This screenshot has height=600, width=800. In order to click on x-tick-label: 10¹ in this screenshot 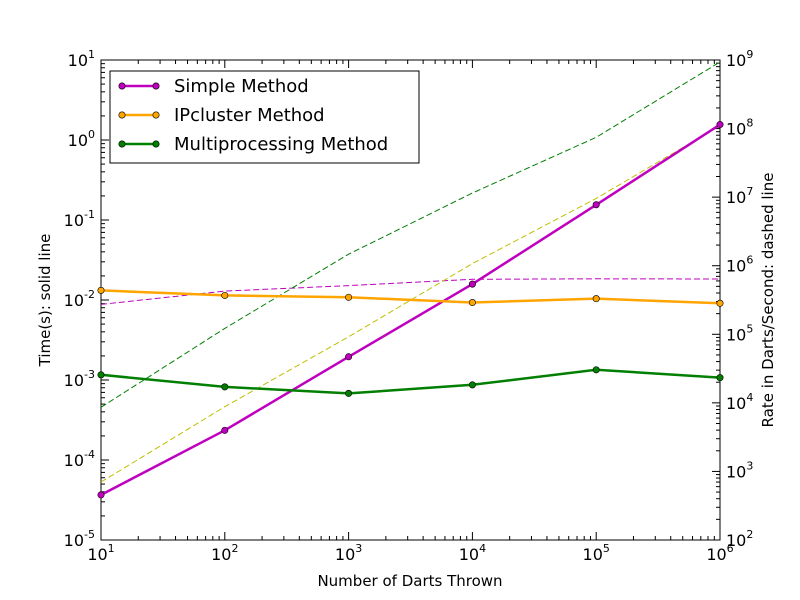, I will do `click(100, 553)`.